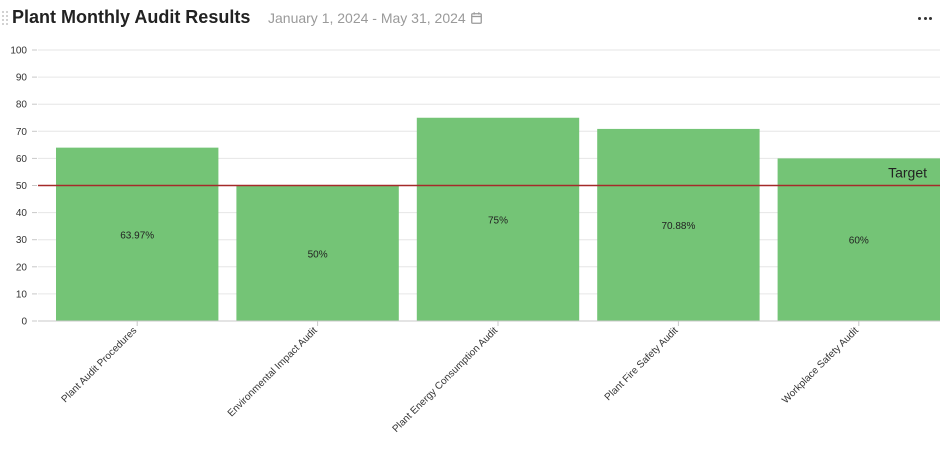  What do you see at coordinates (22, 78) in the screenshot?
I see `y-tick-label: 90` at bounding box center [22, 78].